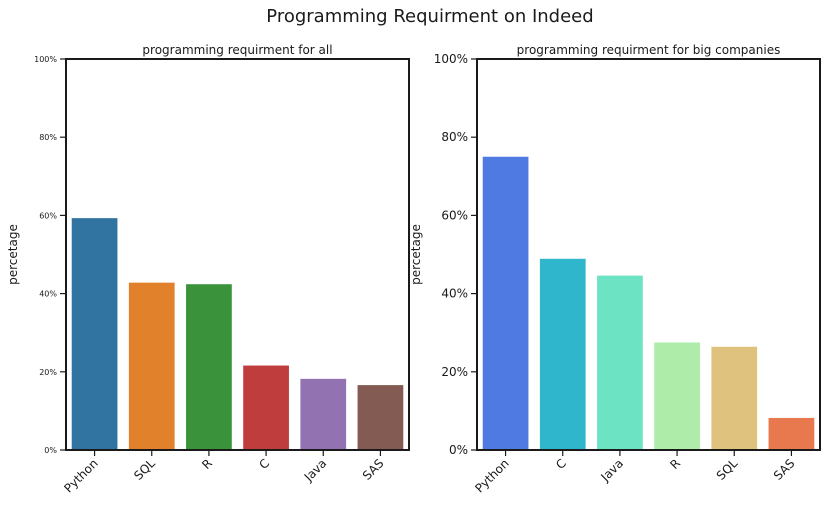 This screenshot has height=508, width=828. What do you see at coordinates (237, 50) in the screenshot?
I see `subplot-title: programming requirment for all` at bounding box center [237, 50].